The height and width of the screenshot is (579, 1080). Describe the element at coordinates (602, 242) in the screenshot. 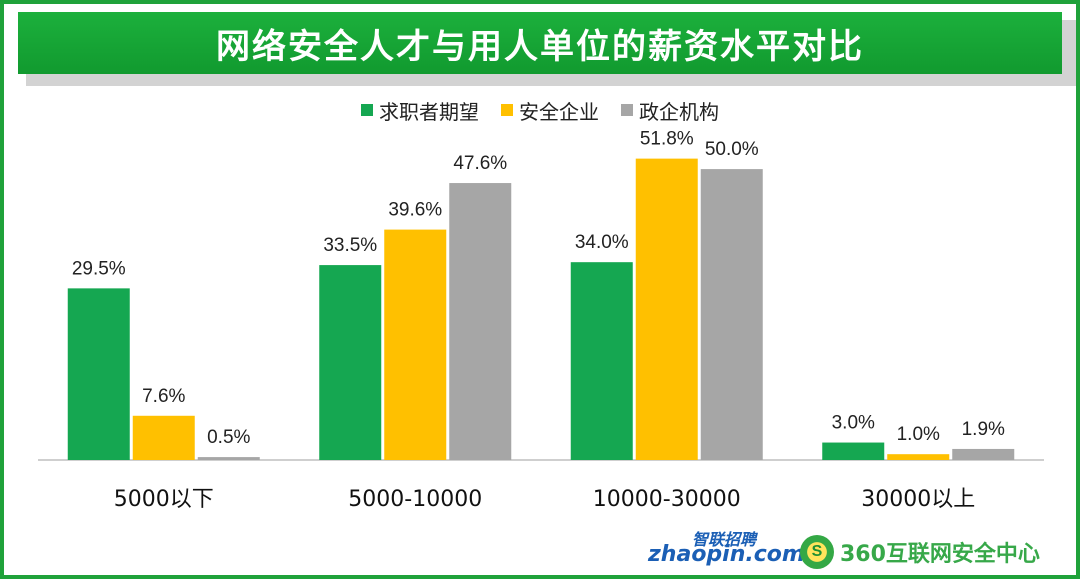

I see `data-label-2-0: 34.0%` at that location.